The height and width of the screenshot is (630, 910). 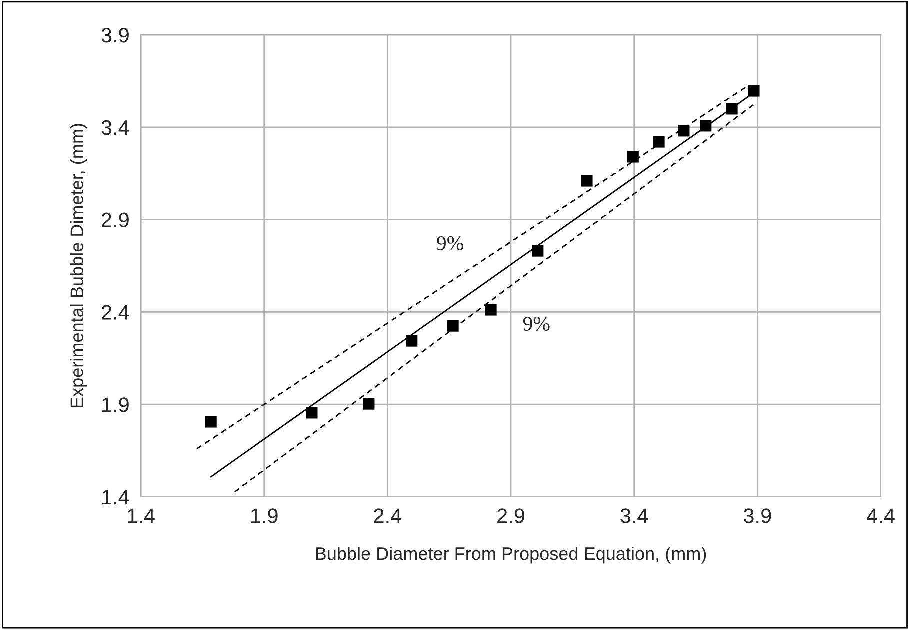 I want to click on y-tick-label: 3.4, so click(x=116, y=128).